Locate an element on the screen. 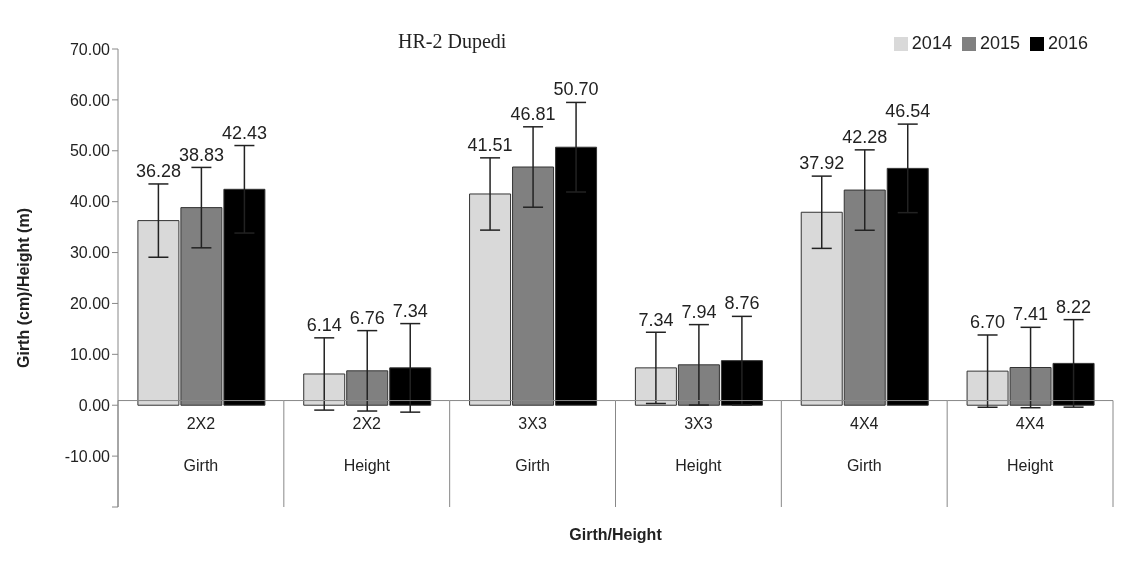 Image resolution: width=1138 pixels, height=563 pixels. y-axis-title: Girth (cm)/Height (m) is located at coordinates (23, 288).